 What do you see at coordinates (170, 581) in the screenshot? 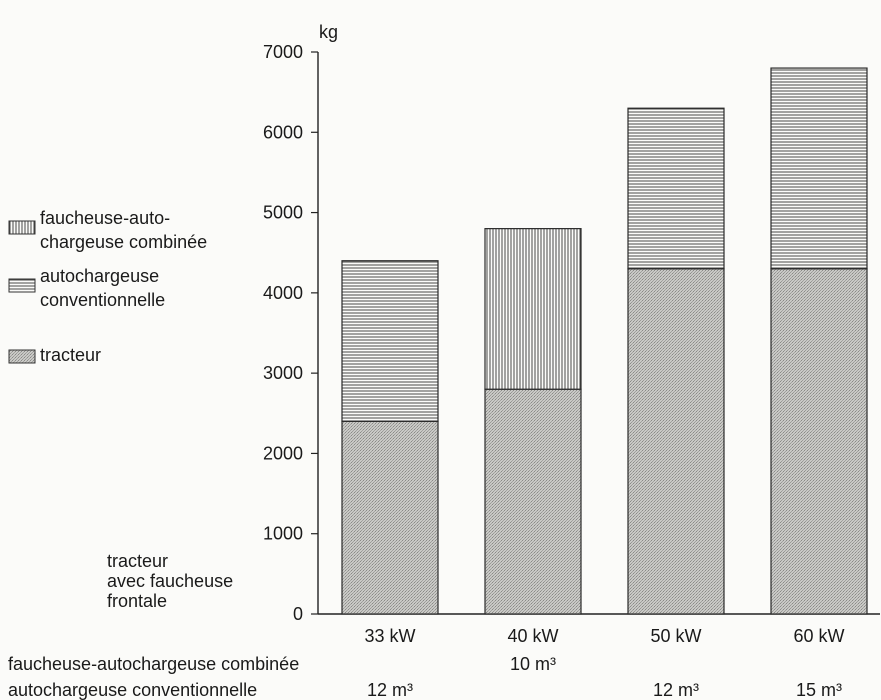
I see `tractor-note-line: avec faucheuse` at bounding box center [170, 581].